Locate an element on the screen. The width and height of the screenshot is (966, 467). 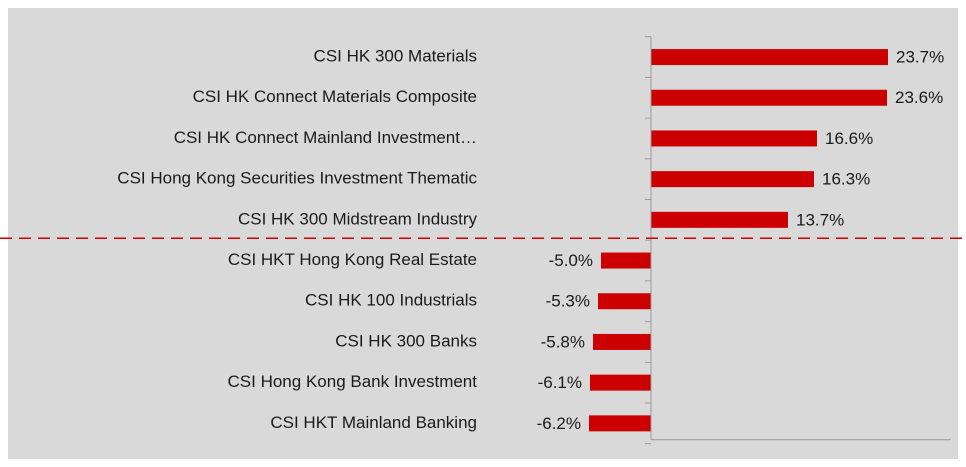
value-label: -6.2% is located at coordinates (559, 423).